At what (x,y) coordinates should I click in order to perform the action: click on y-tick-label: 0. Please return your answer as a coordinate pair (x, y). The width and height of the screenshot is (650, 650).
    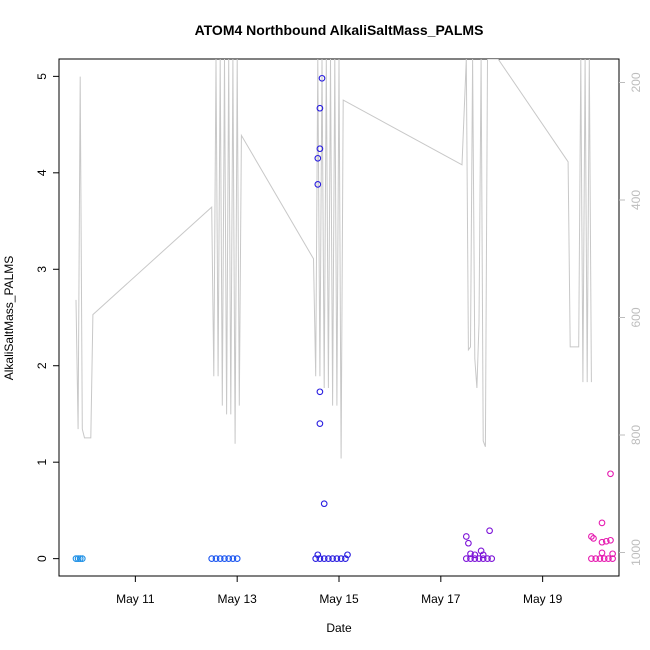
    Looking at the image, I should click on (42, 558).